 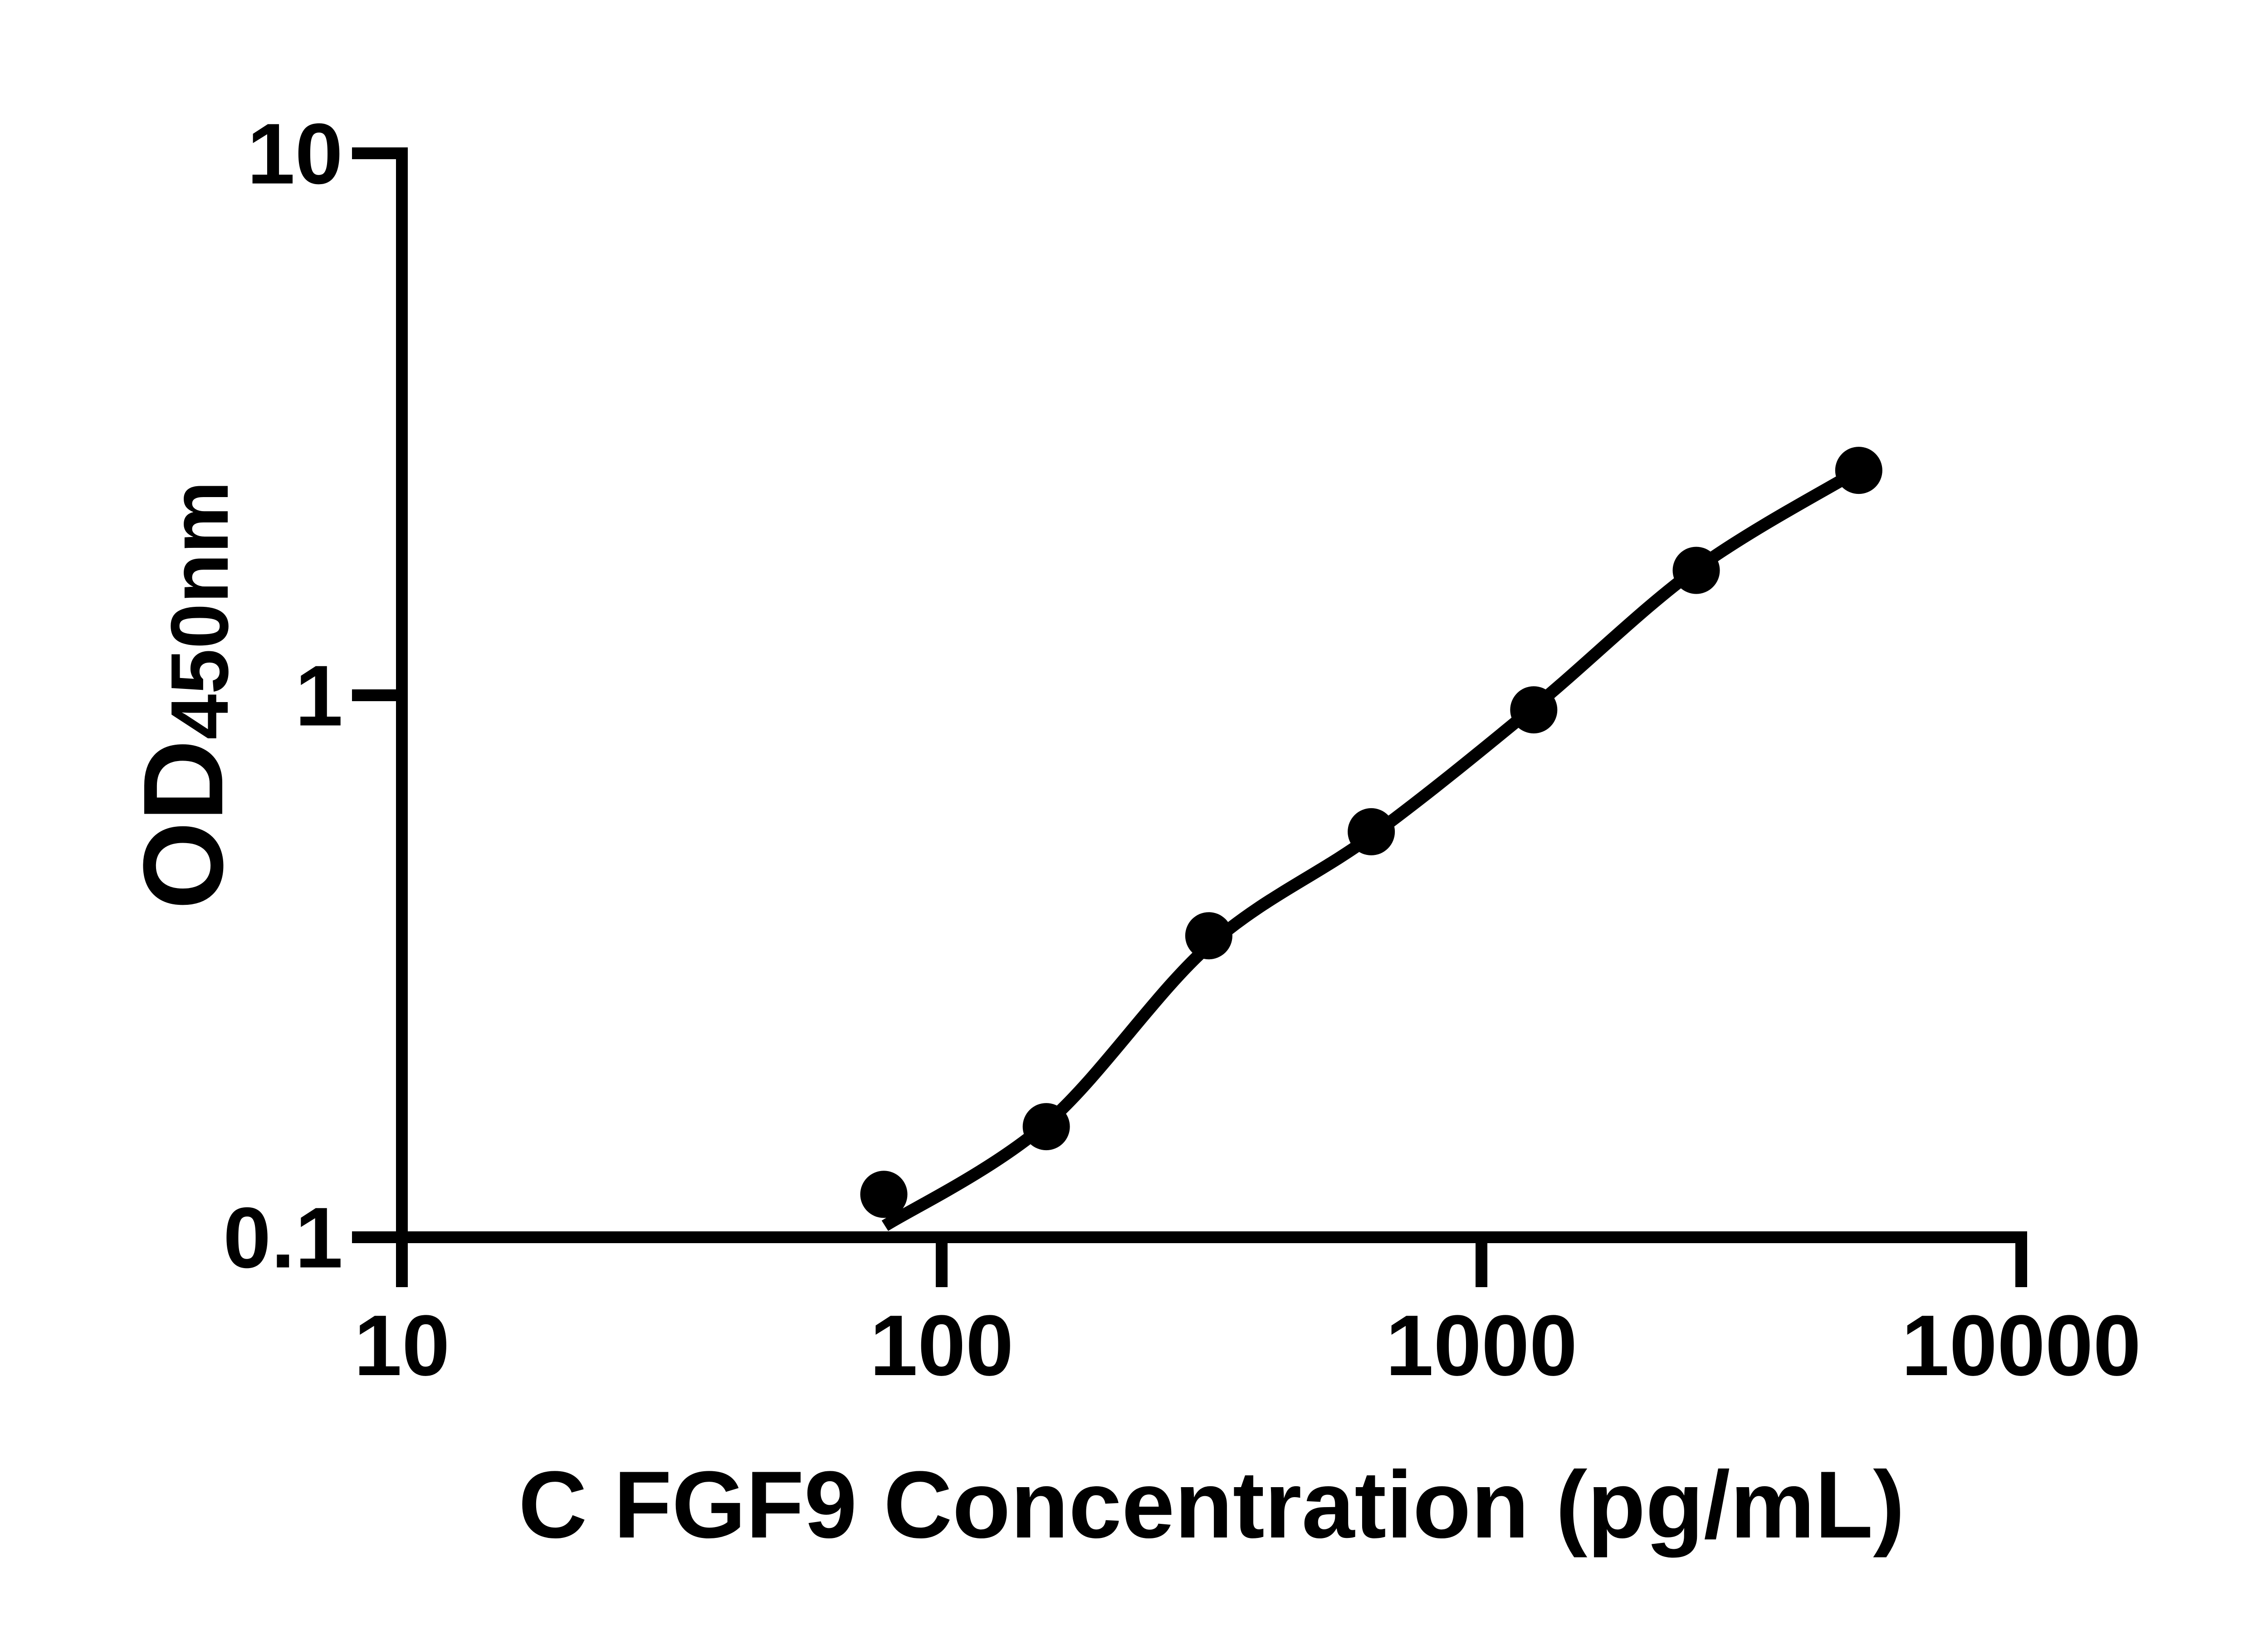 What do you see at coordinates (1482, 1346) in the screenshot?
I see `x-tick-label: 1000` at bounding box center [1482, 1346].